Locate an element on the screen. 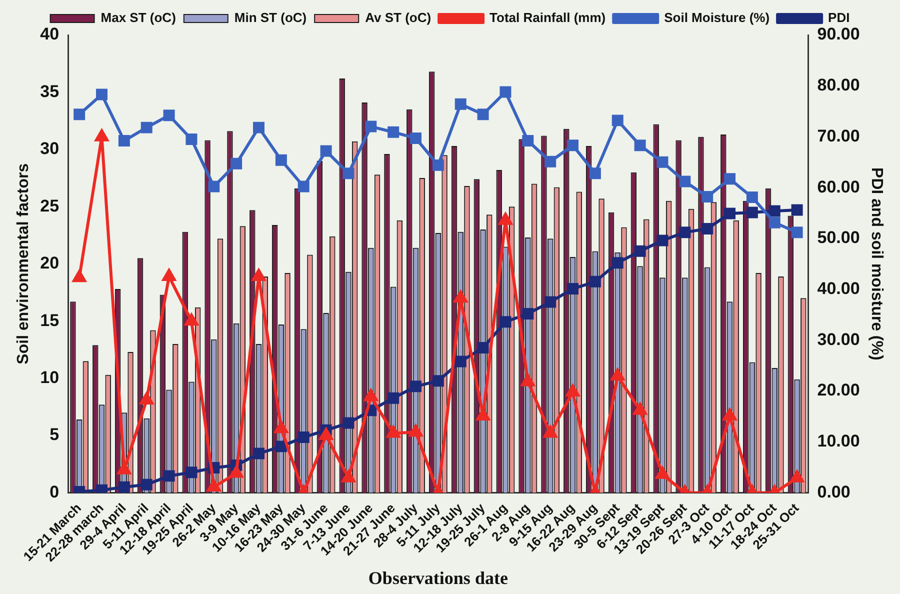  y-tick-label: 25 is located at coordinates (50, 206).